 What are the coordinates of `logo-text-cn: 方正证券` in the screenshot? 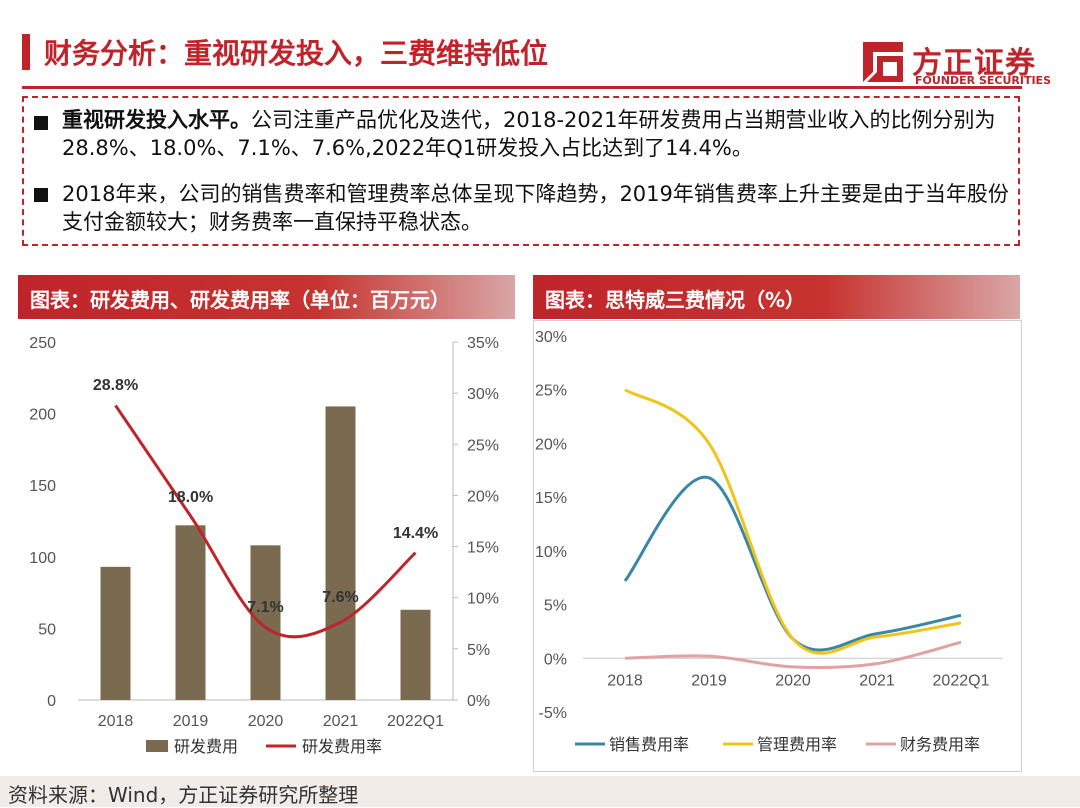 It's located at (974, 63).